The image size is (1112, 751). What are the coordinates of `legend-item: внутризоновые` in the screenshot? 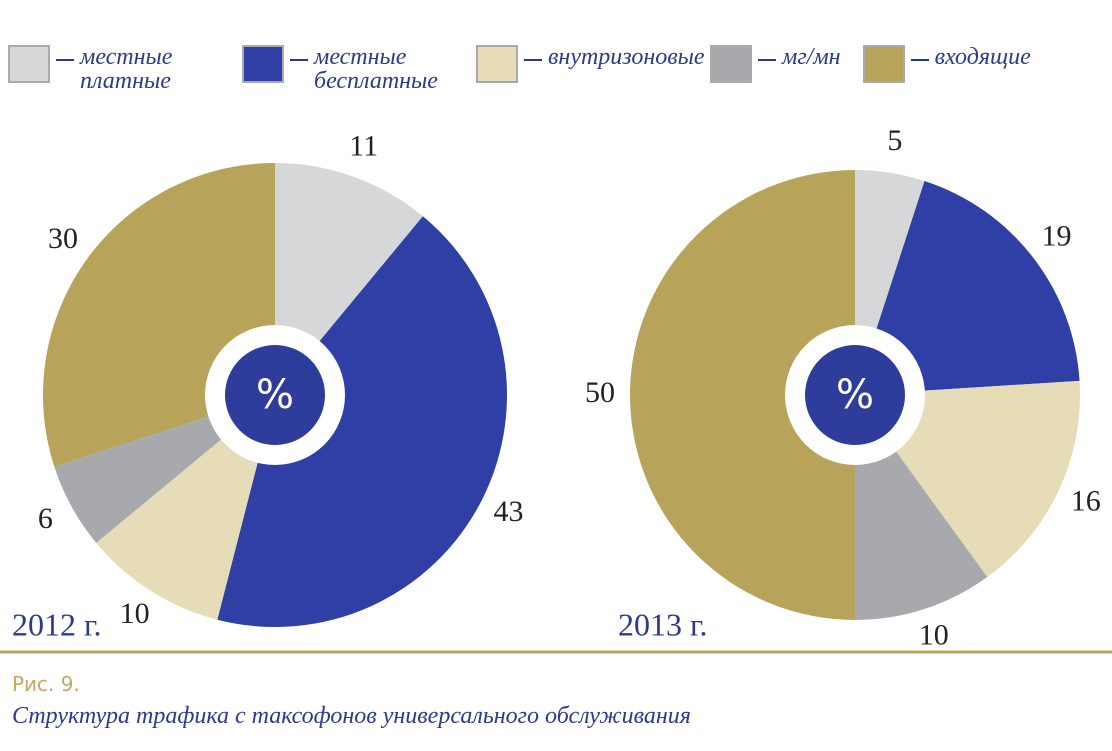 It's located at (590, 63).